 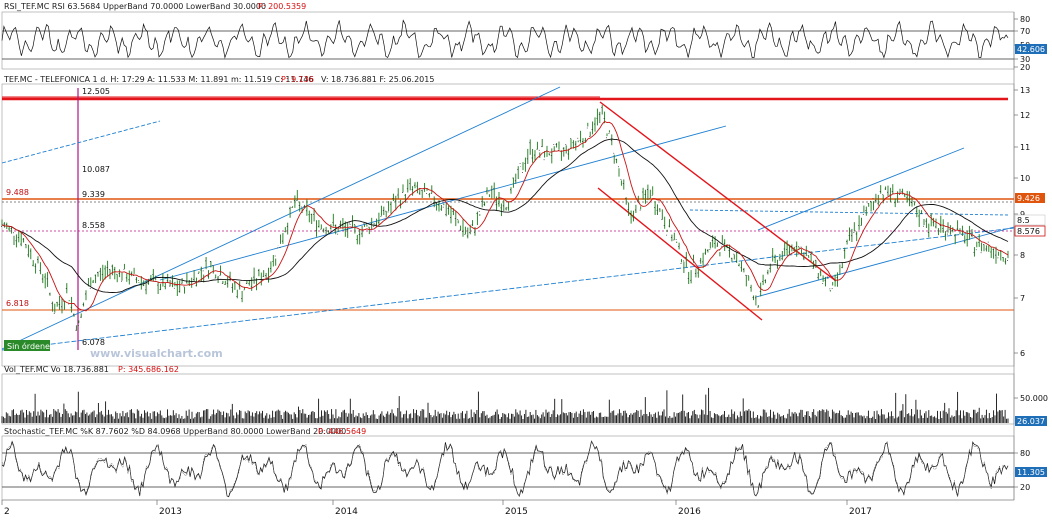 What do you see at coordinates (1022, 214) in the screenshot?
I see `price-axis-tick-label: 9` at bounding box center [1022, 214].